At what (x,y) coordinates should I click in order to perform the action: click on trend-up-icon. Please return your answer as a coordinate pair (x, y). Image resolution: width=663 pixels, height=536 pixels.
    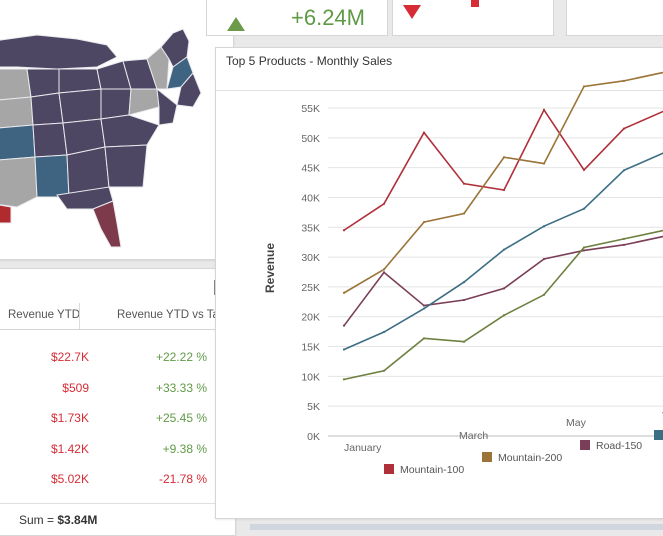
    Looking at the image, I should click on (236, 24).